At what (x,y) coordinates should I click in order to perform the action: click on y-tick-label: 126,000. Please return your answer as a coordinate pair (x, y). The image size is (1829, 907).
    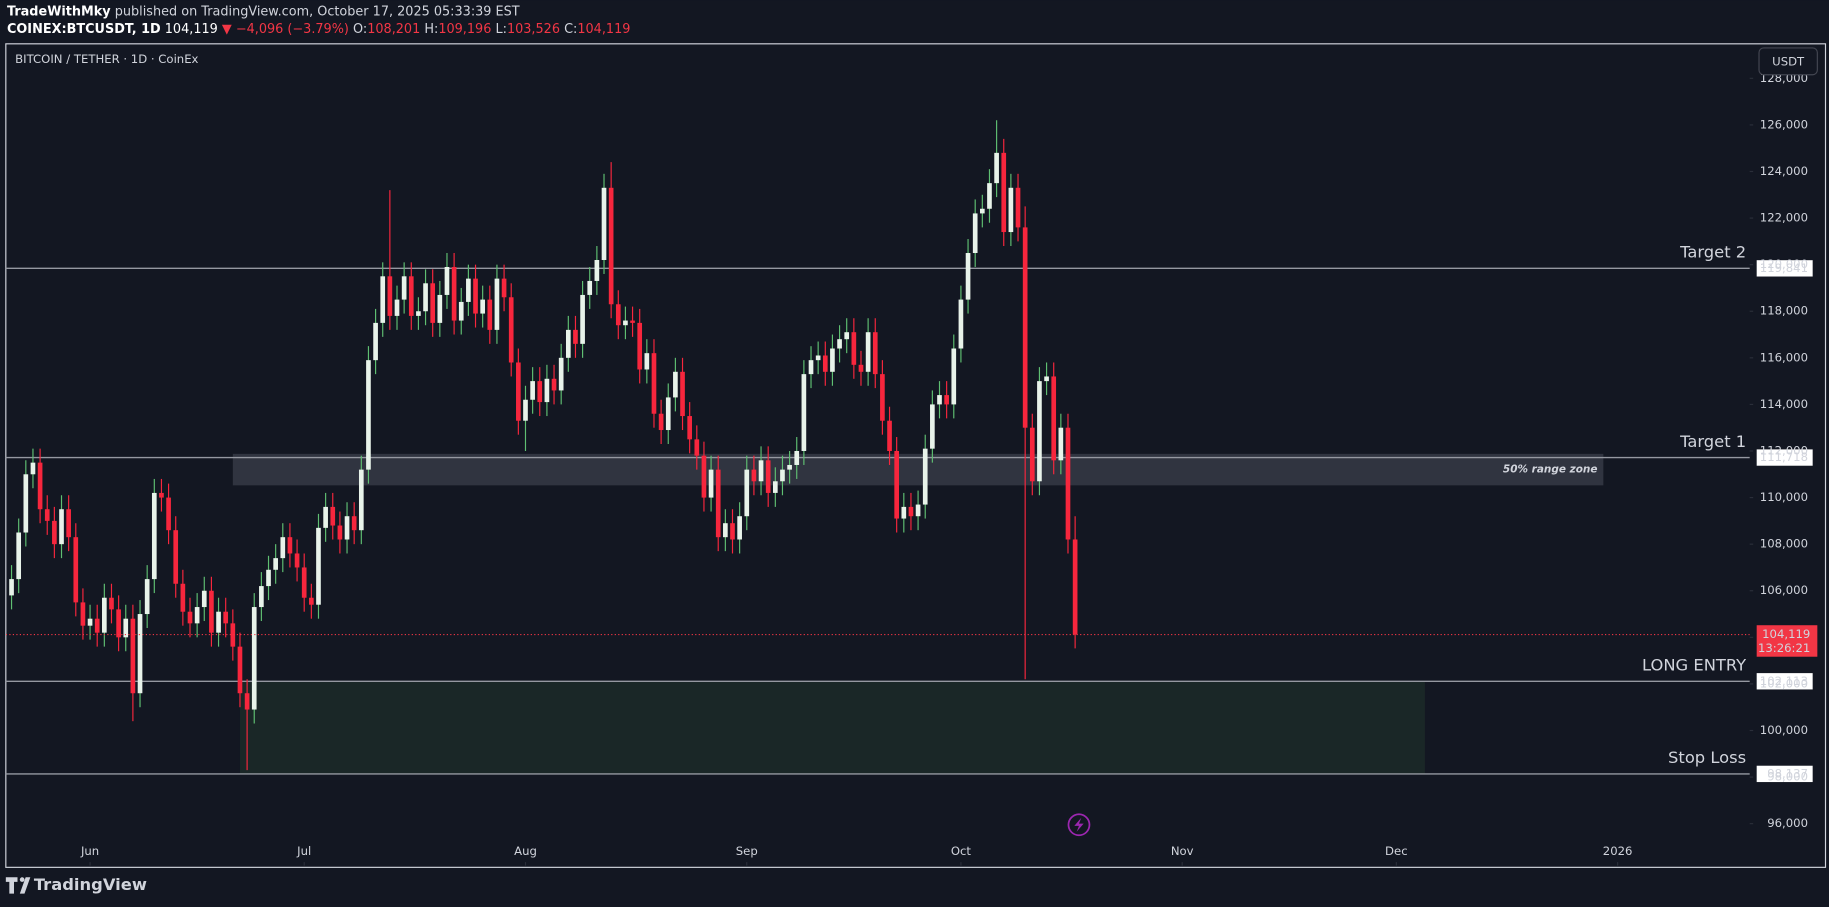
    Looking at the image, I should click on (1784, 124).